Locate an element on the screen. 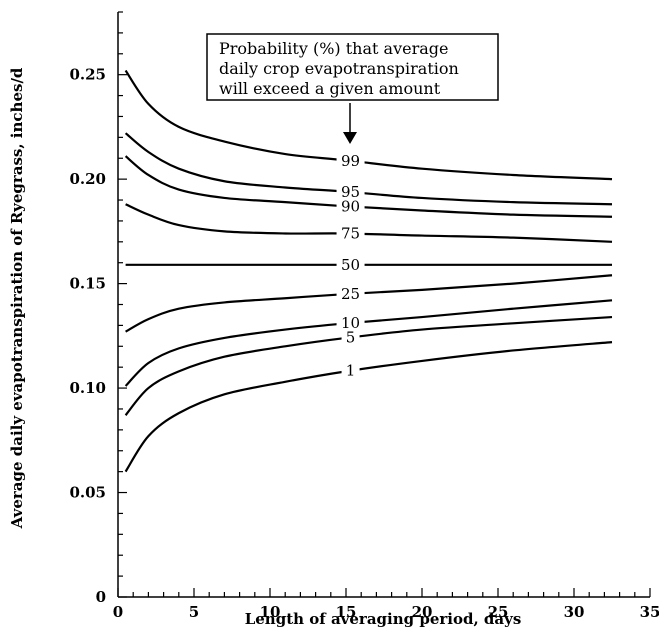 This screenshot has height=636, width=659. curve-label-90: 90 is located at coordinates (350, 207).